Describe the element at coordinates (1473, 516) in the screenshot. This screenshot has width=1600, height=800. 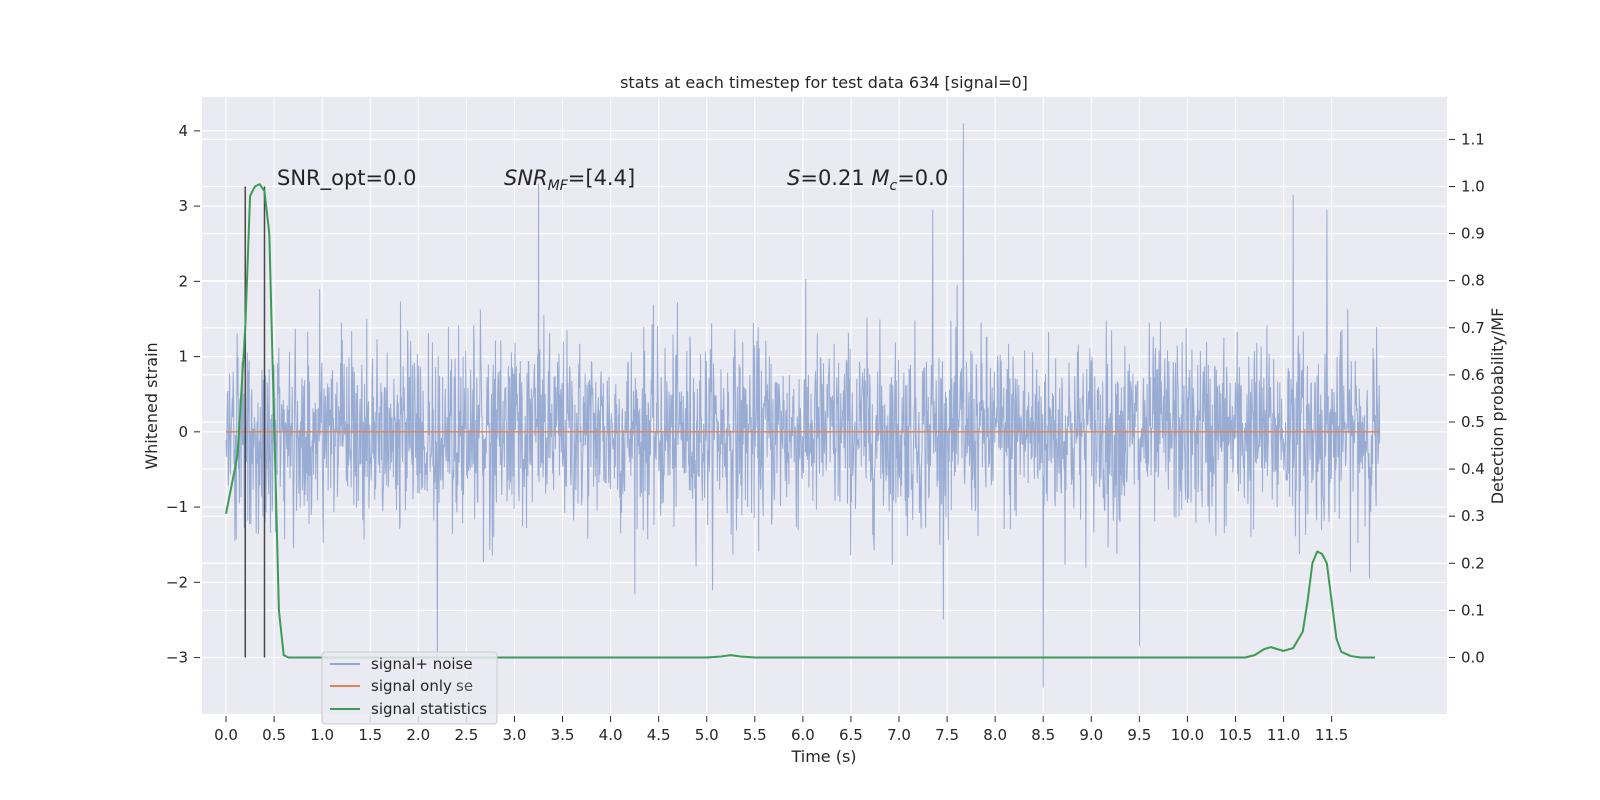
I see `y2-tick-label: 0.3` at that location.